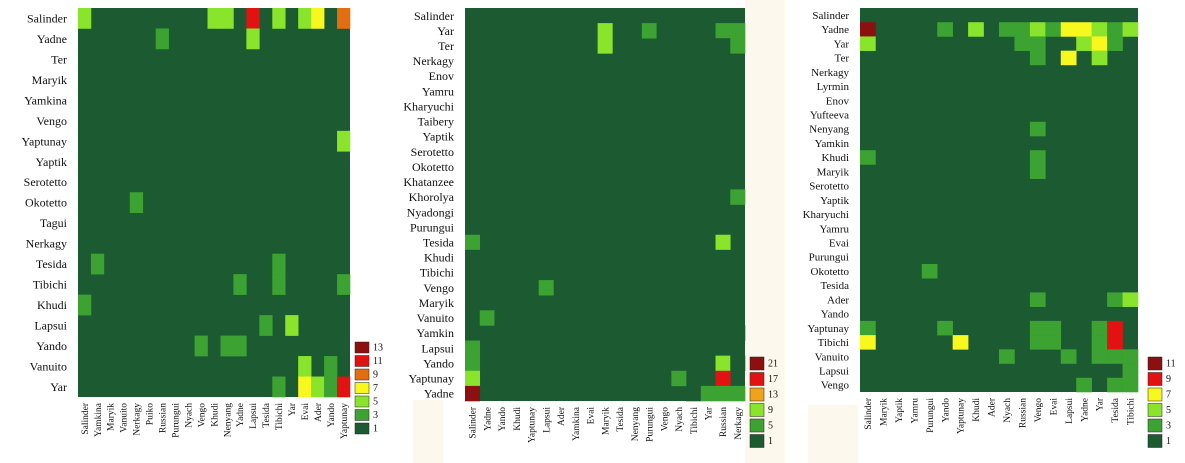 The image size is (1185, 463). What do you see at coordinates (375, 428) in the screenshot?
I see `legend-label: 1` at bounding box center [375, 428].